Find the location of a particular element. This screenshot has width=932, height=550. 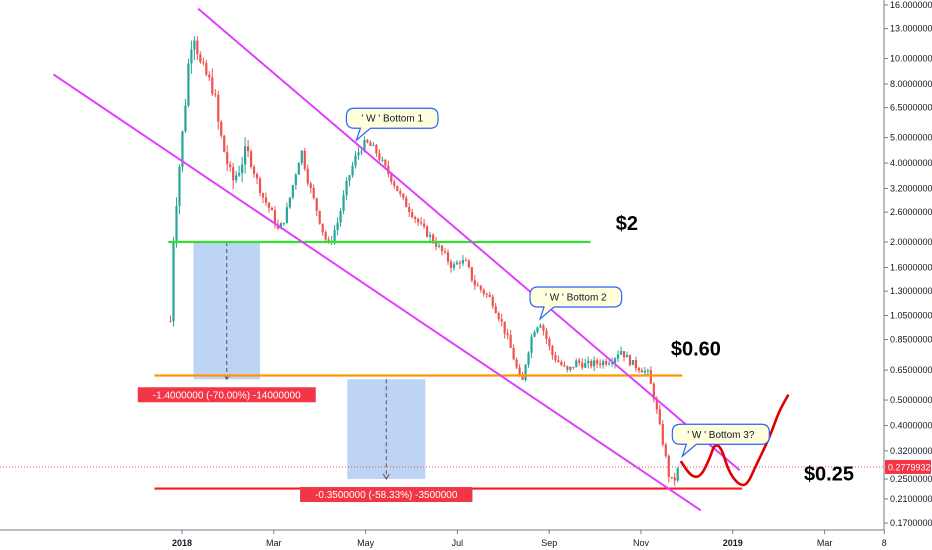

x-tick-label: 2018 is located at coordinates (182, 543).